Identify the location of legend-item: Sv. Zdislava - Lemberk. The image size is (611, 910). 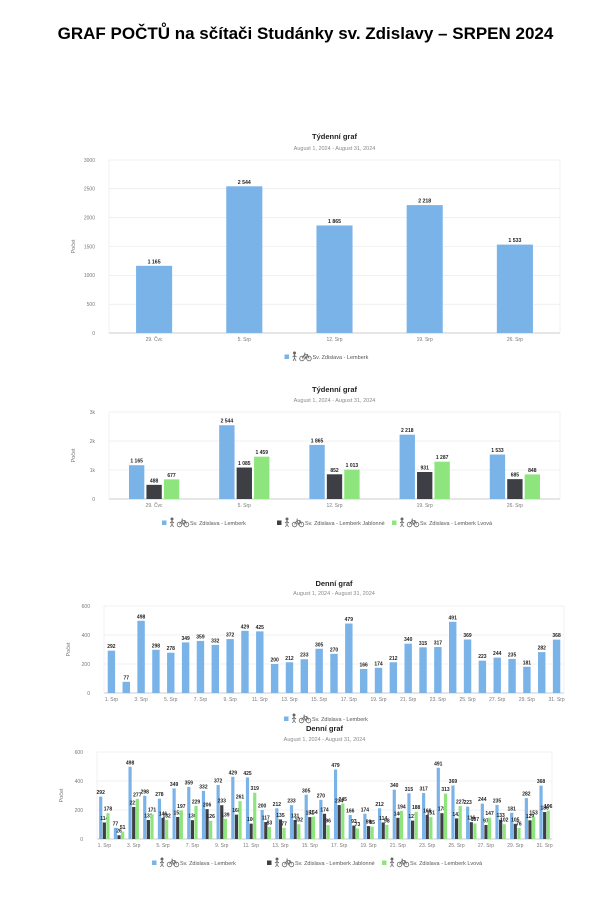
(204, 522).